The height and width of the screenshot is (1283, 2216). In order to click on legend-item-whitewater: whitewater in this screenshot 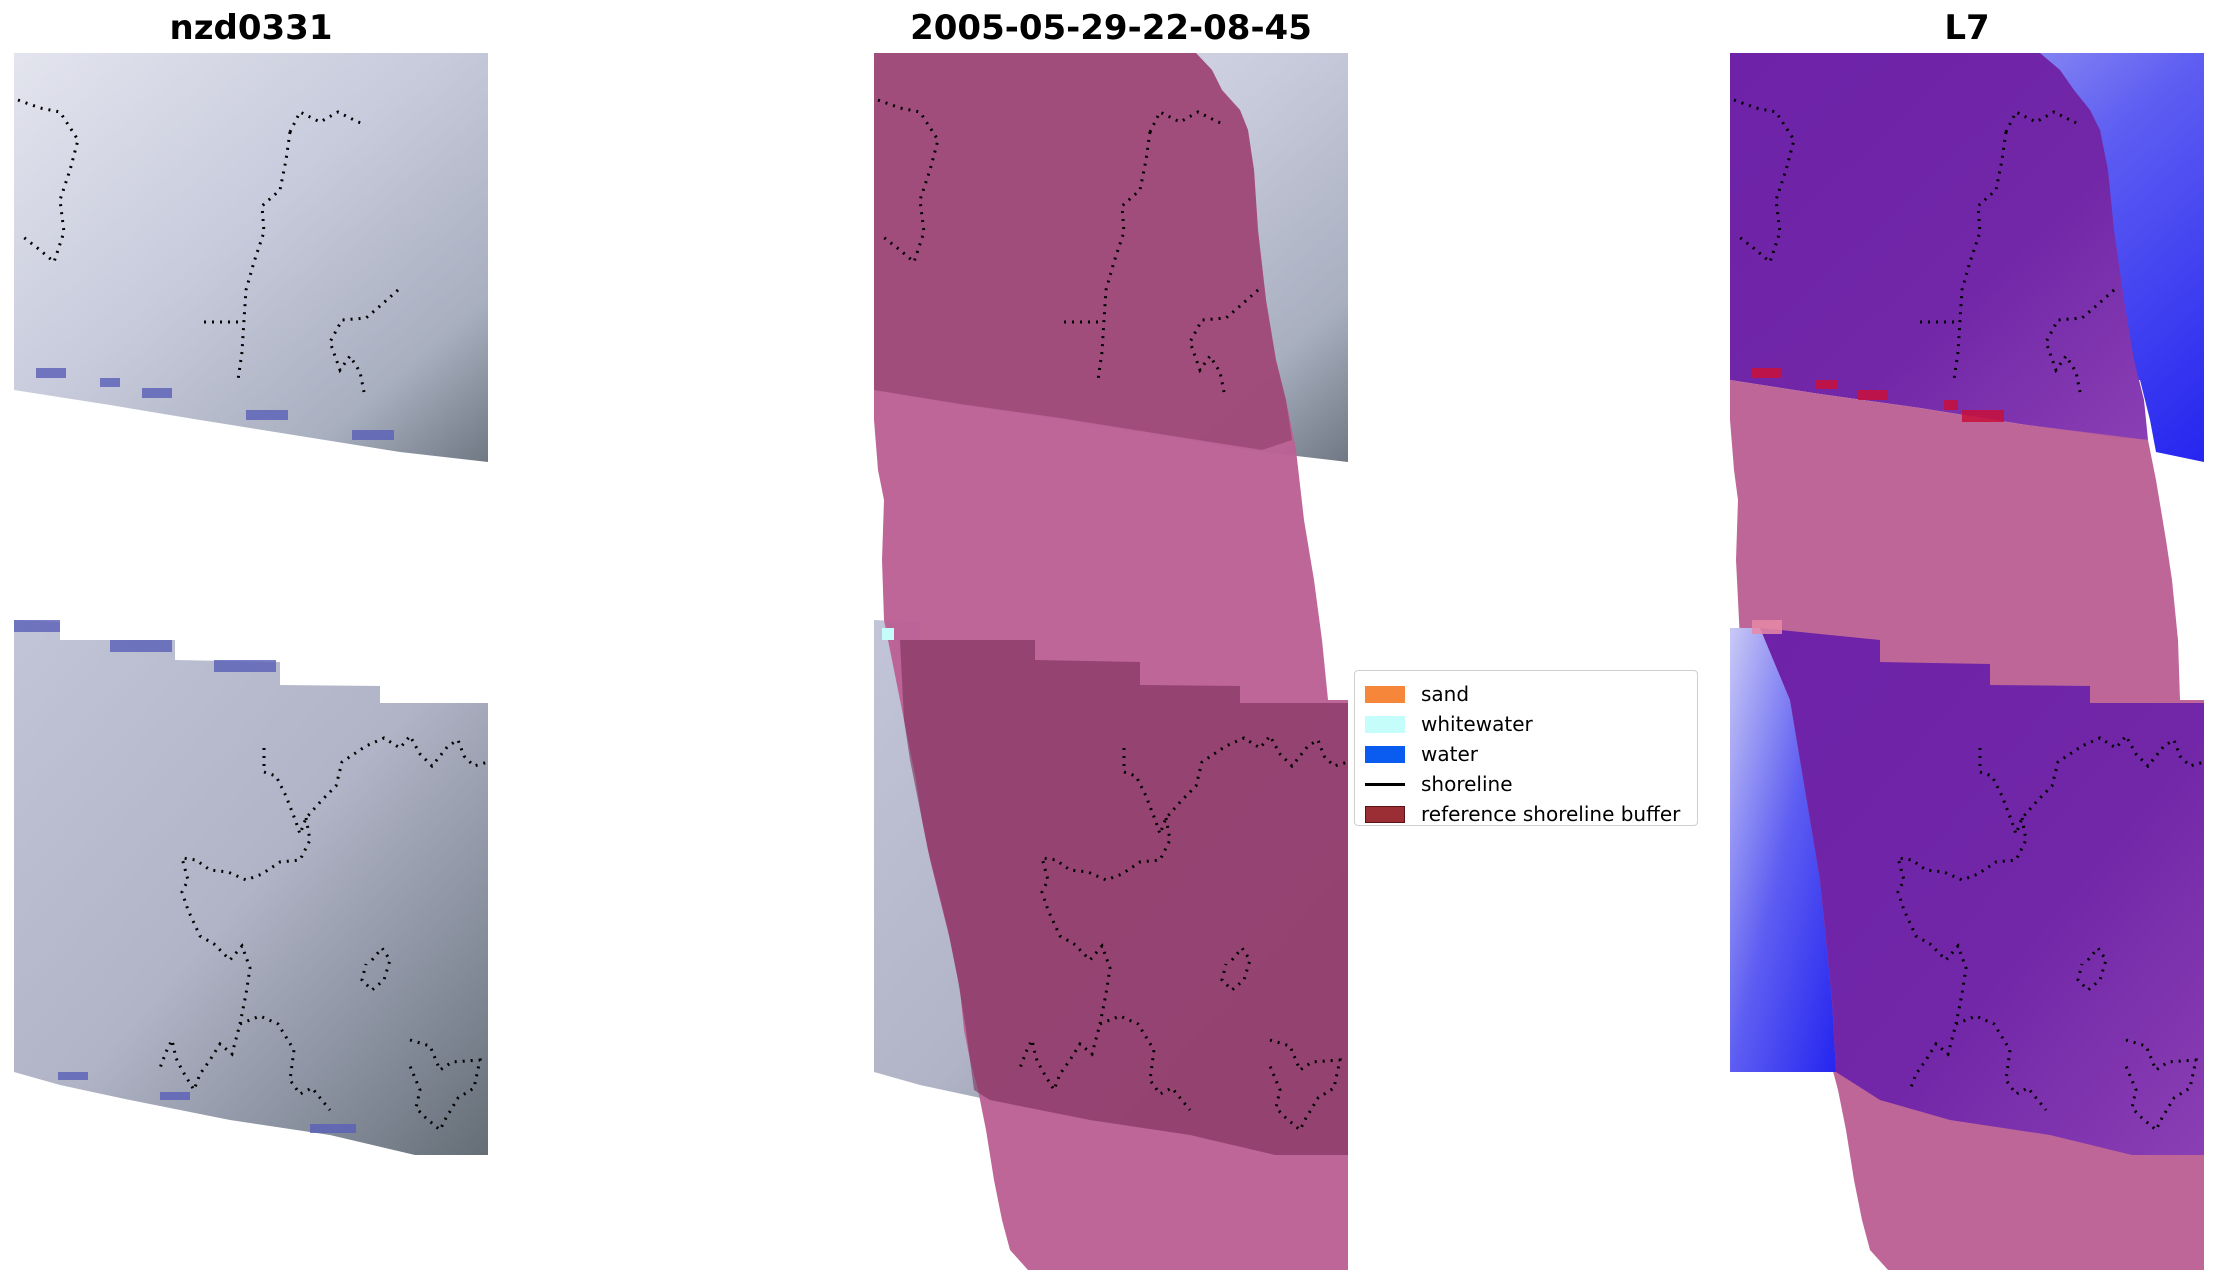, I will do `click(1526, 724)`.